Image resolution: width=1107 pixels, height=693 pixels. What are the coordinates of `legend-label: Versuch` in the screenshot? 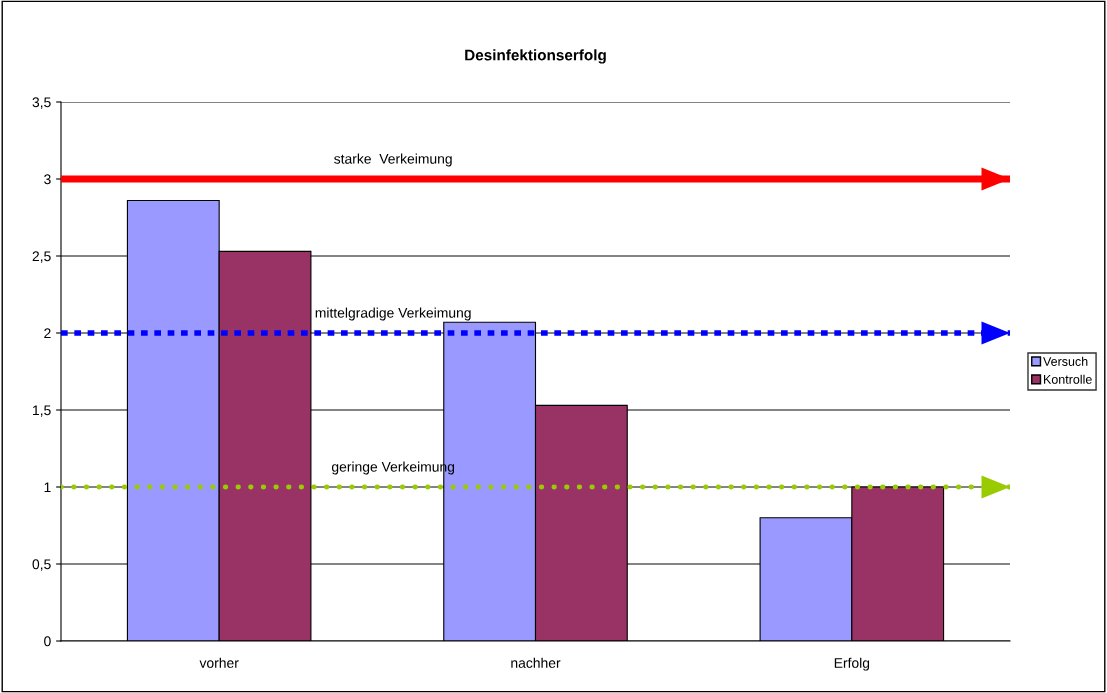 It's located at (1065, 361).